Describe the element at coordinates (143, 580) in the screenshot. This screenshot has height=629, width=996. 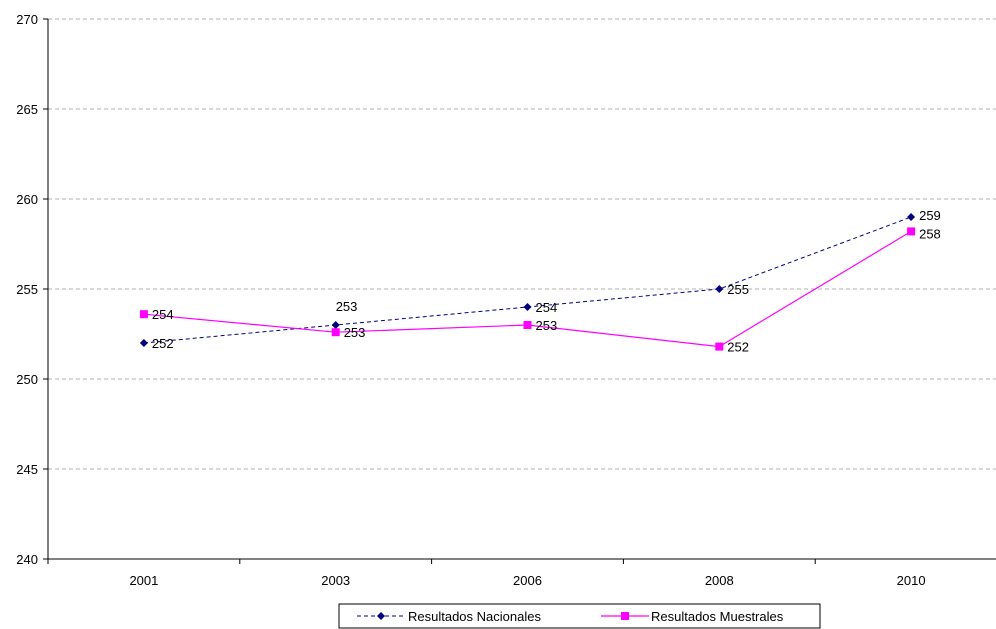
I see `x-tick-label: 2001` at that location.